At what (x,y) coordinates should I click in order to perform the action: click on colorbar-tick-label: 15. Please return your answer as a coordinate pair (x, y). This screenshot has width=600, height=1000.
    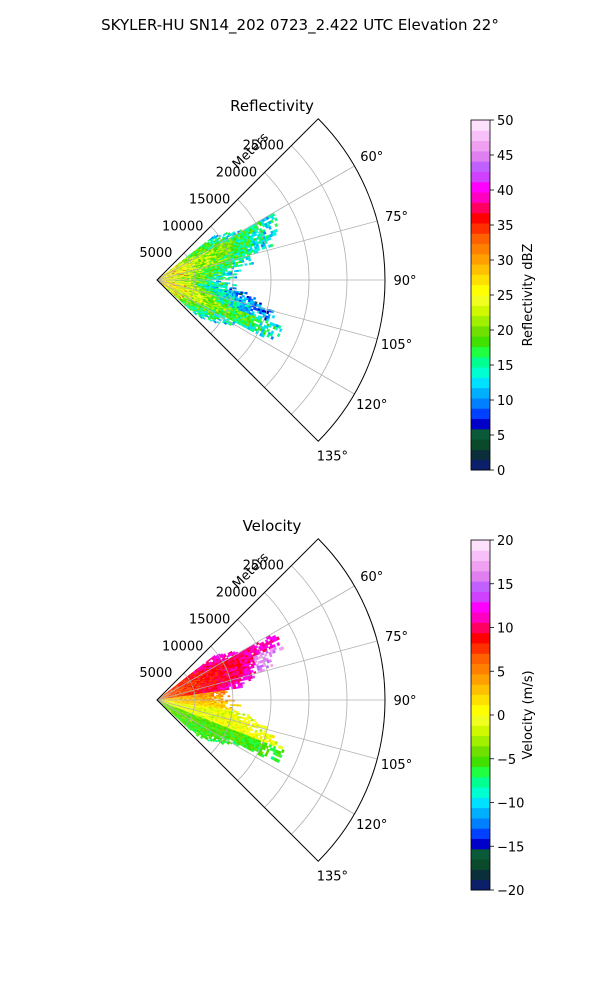
    Looking at the image, I should click on (505, 366).